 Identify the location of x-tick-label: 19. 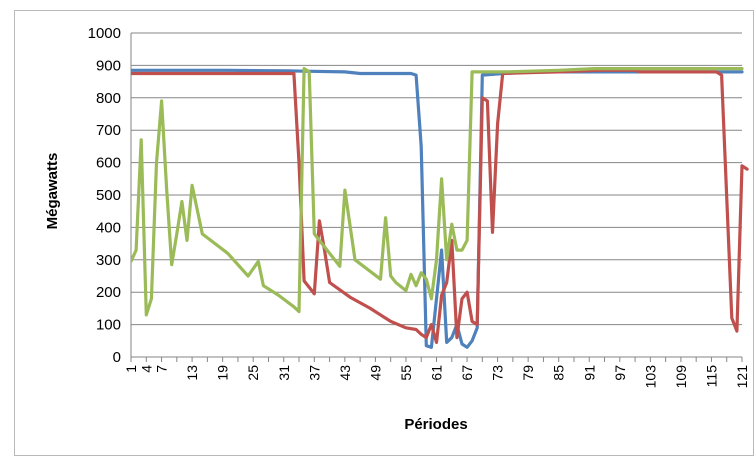
(223, 373).